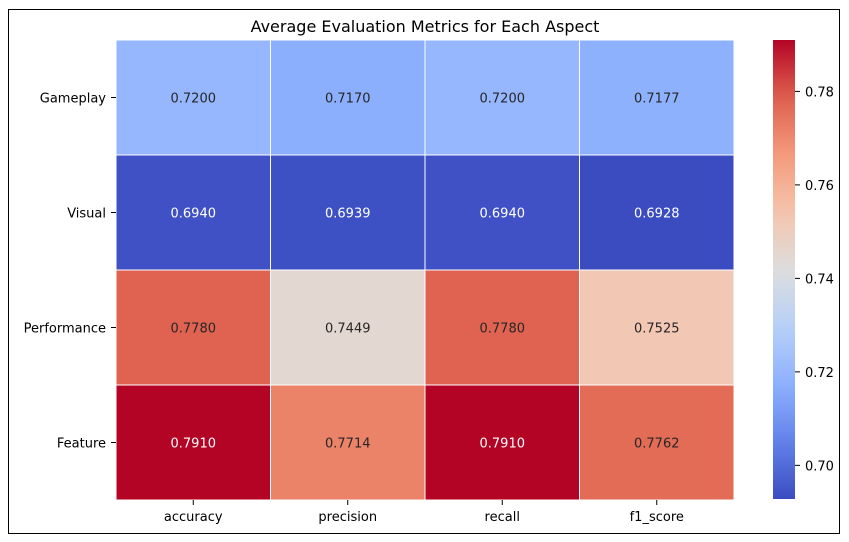  I want to click on row-label: Visual, so click(86, 214).